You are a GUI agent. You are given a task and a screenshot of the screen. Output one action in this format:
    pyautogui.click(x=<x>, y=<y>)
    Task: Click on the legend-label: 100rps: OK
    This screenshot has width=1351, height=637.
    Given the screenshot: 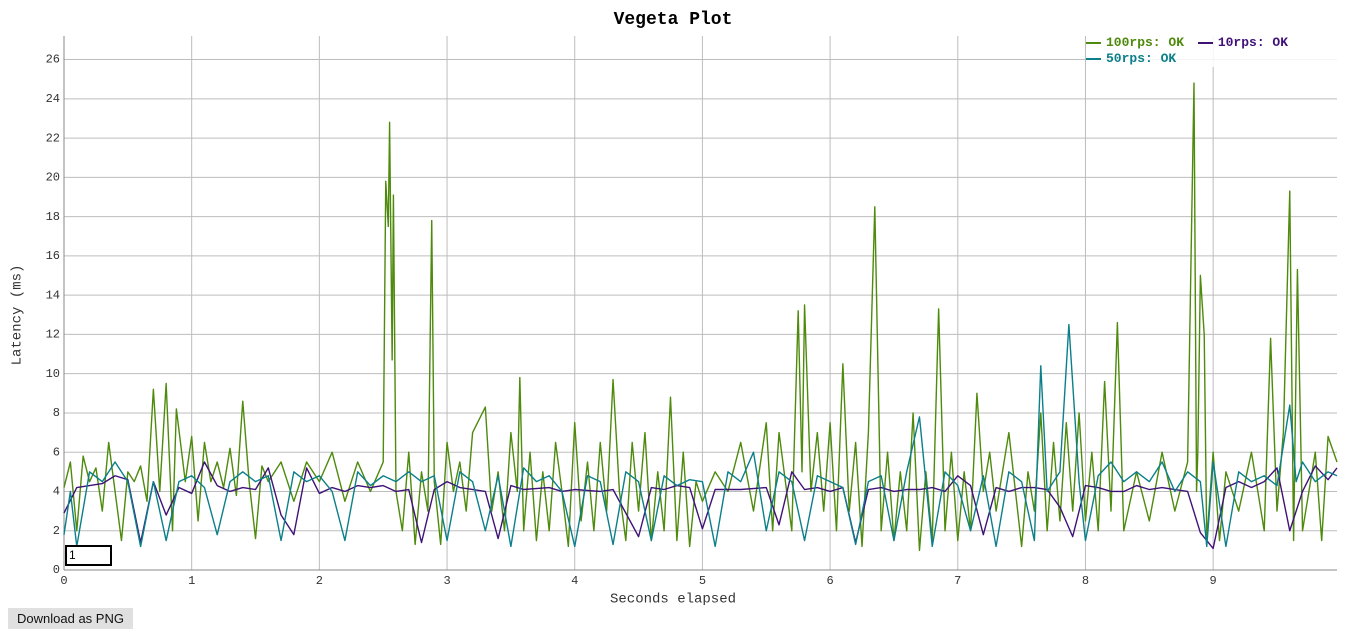 What is the action you would take?
    pyautogui.click(x=1145, y=42)
    